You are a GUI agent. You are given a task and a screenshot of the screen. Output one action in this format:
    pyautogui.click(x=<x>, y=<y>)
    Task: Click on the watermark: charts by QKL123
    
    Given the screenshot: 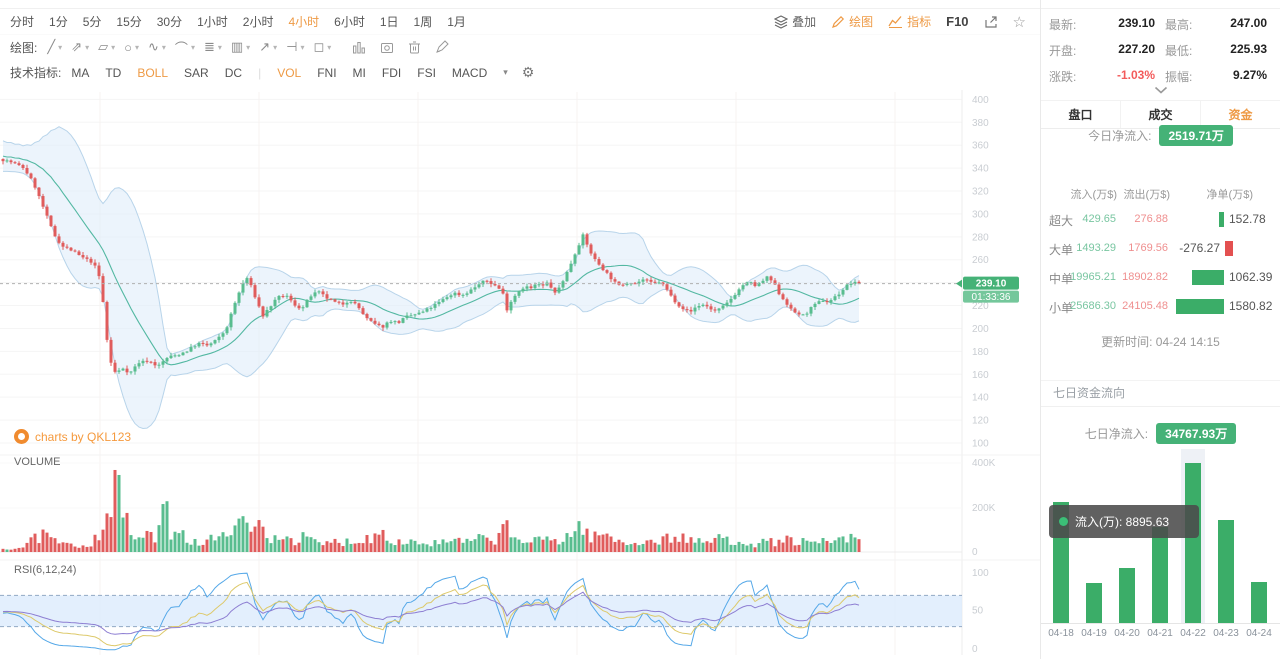 What is the action you would take?
    pyautogui.click(x=72, y=436)
    